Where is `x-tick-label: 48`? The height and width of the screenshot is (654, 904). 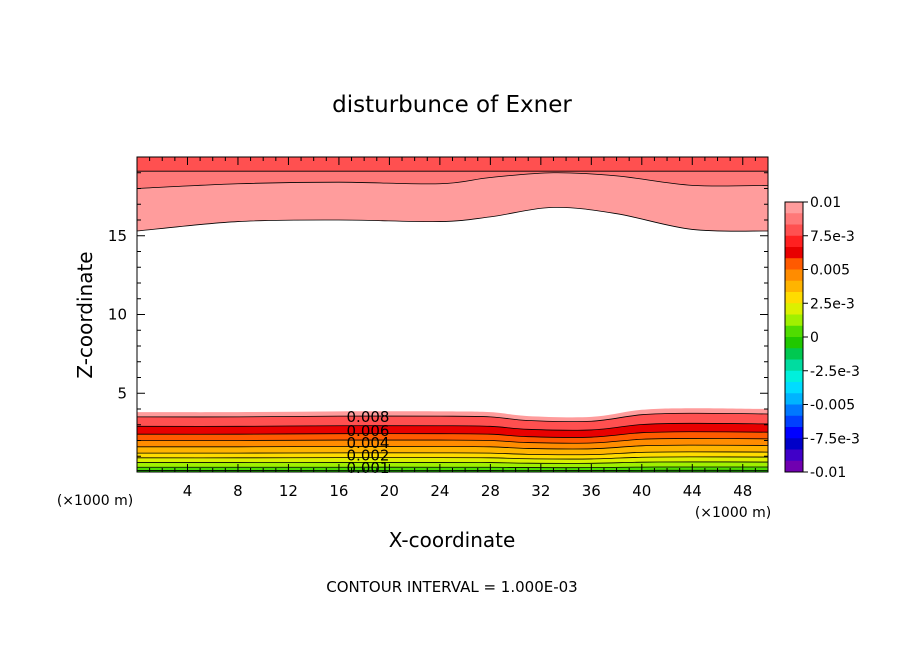 x-tick-label: 48 is located at coordinates (742, 491).